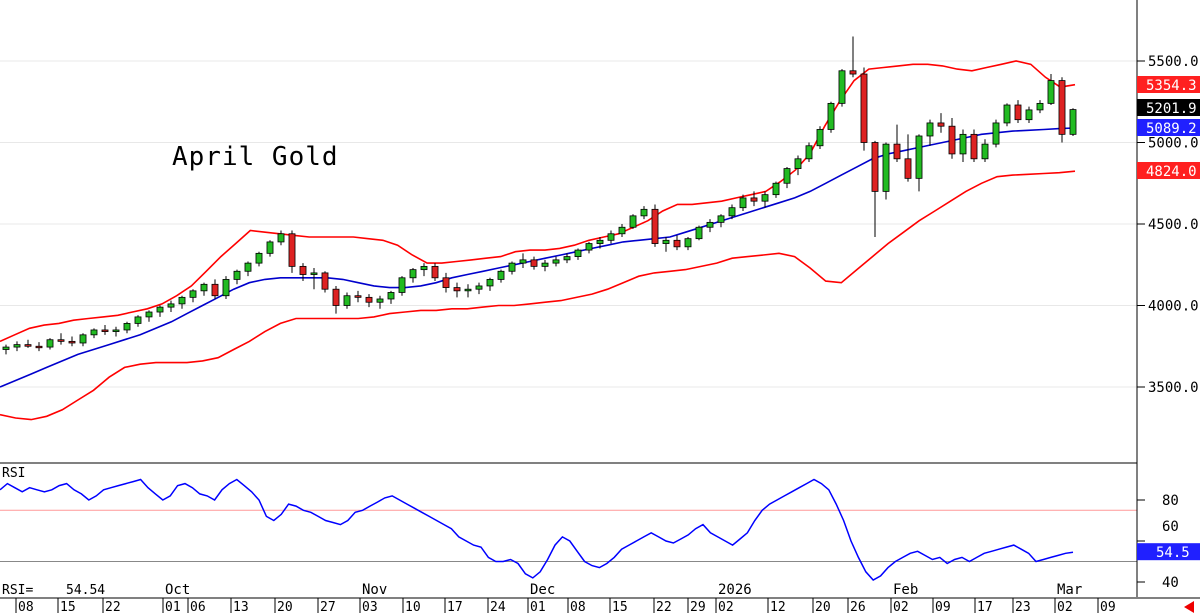  I want to click on rsi-panel-title: RSI, so click(13, 473).